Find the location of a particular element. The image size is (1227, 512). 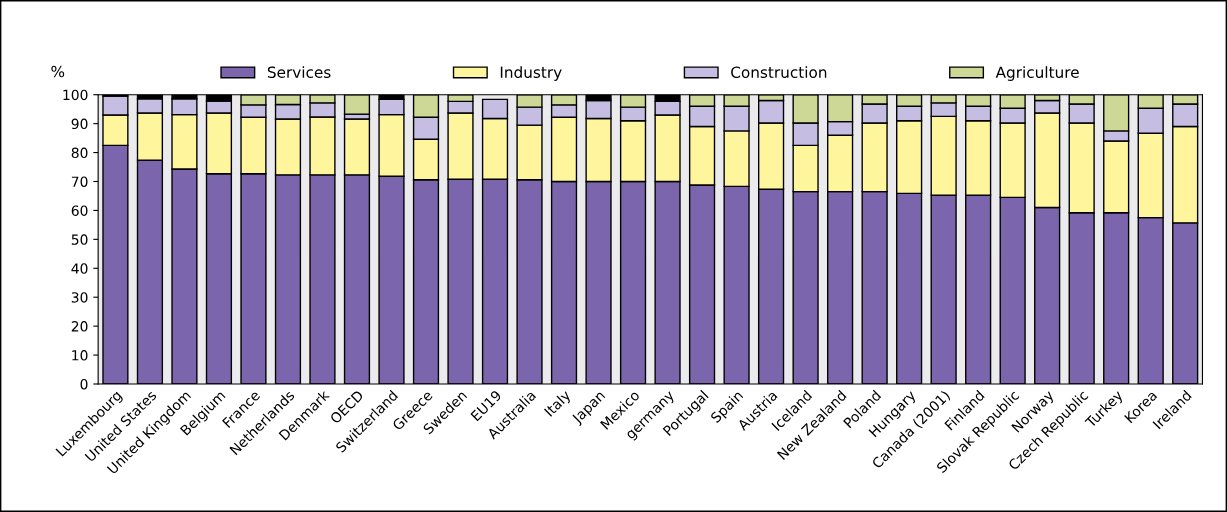

y-tick-label: 10 is located at coordinates (80, 355).